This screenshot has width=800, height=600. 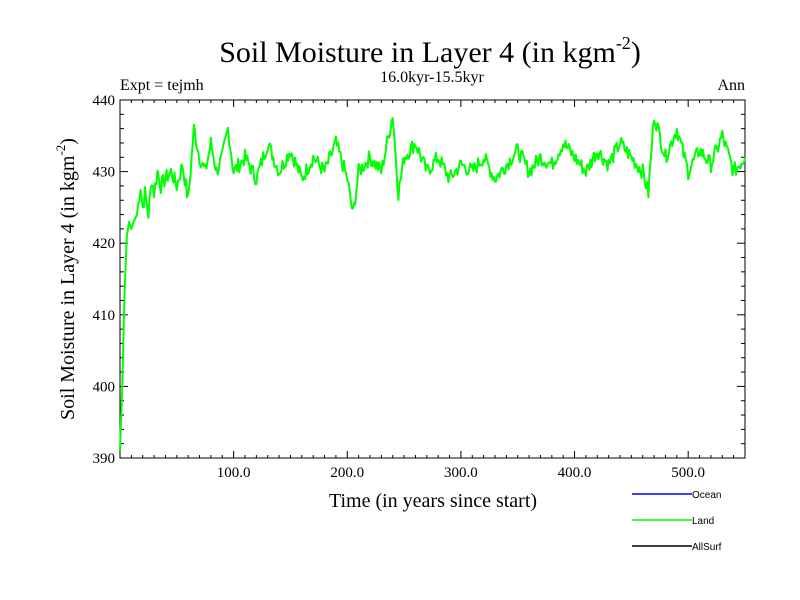 What do you see at coordinates (104, 316) in the screenshot?
I see `y-tick-label: 410` at bounding box center [104, 316].